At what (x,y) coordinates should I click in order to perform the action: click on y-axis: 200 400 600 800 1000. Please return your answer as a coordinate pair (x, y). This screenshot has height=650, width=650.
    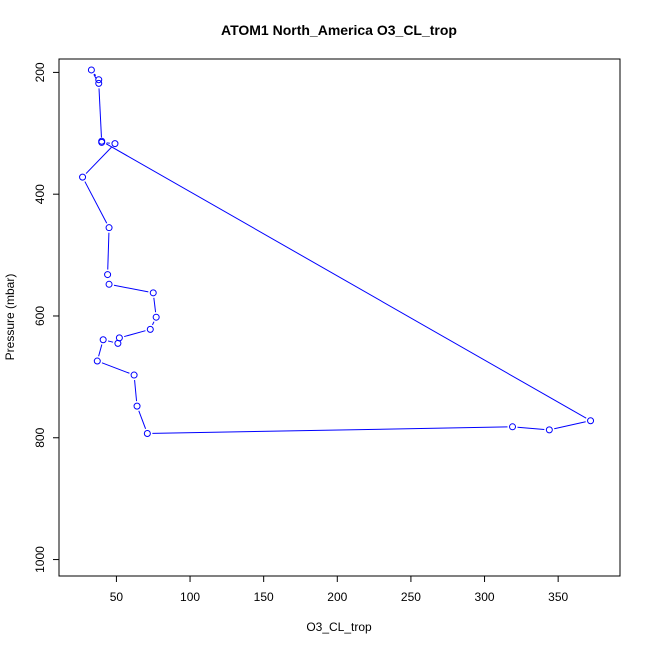
    Looking at the image, I should click on (46, 317).